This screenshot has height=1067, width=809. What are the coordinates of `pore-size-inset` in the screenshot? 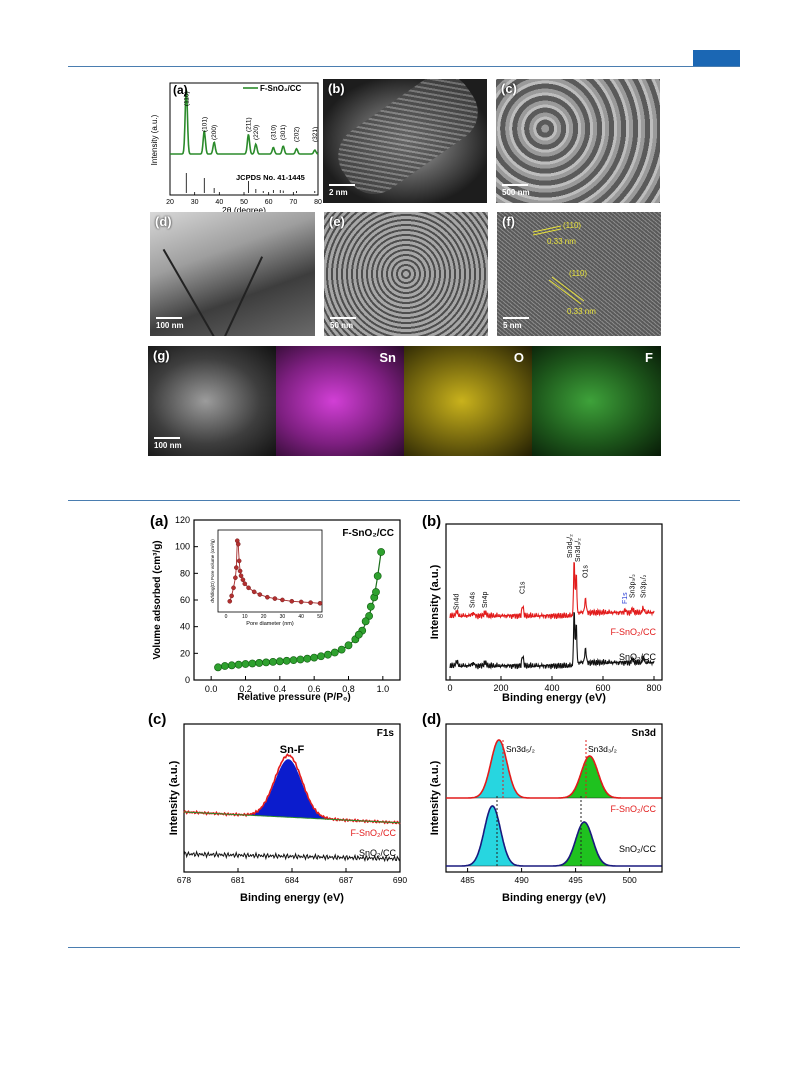 It's located at (270, 571).